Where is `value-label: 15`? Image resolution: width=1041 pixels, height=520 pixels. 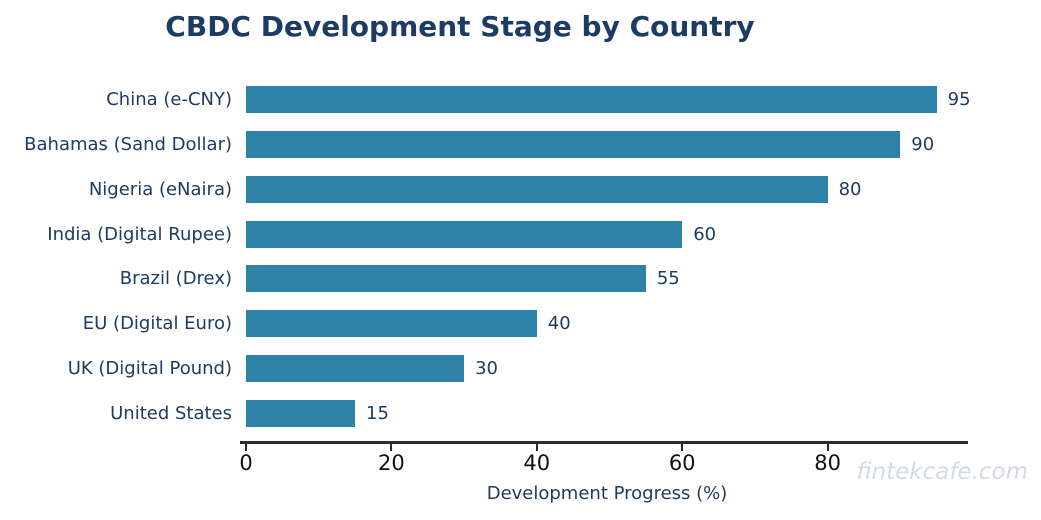 value-label: 15 is located at coordinates (377, 414).